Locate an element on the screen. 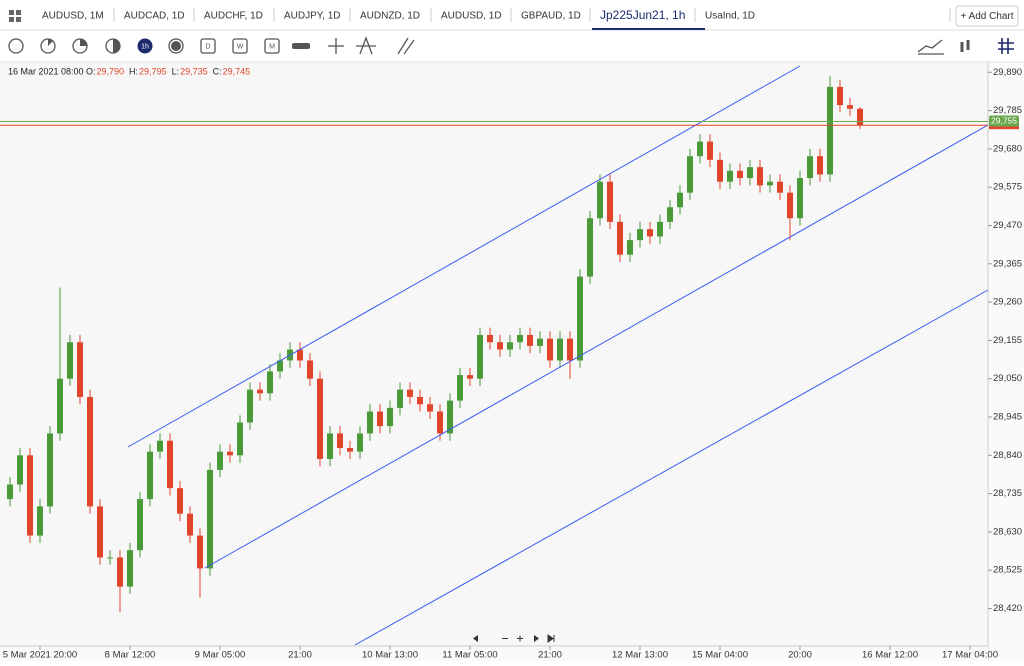 This screenshot has height=666, width=1024. tab-bar is located at coordinates (512, 15).